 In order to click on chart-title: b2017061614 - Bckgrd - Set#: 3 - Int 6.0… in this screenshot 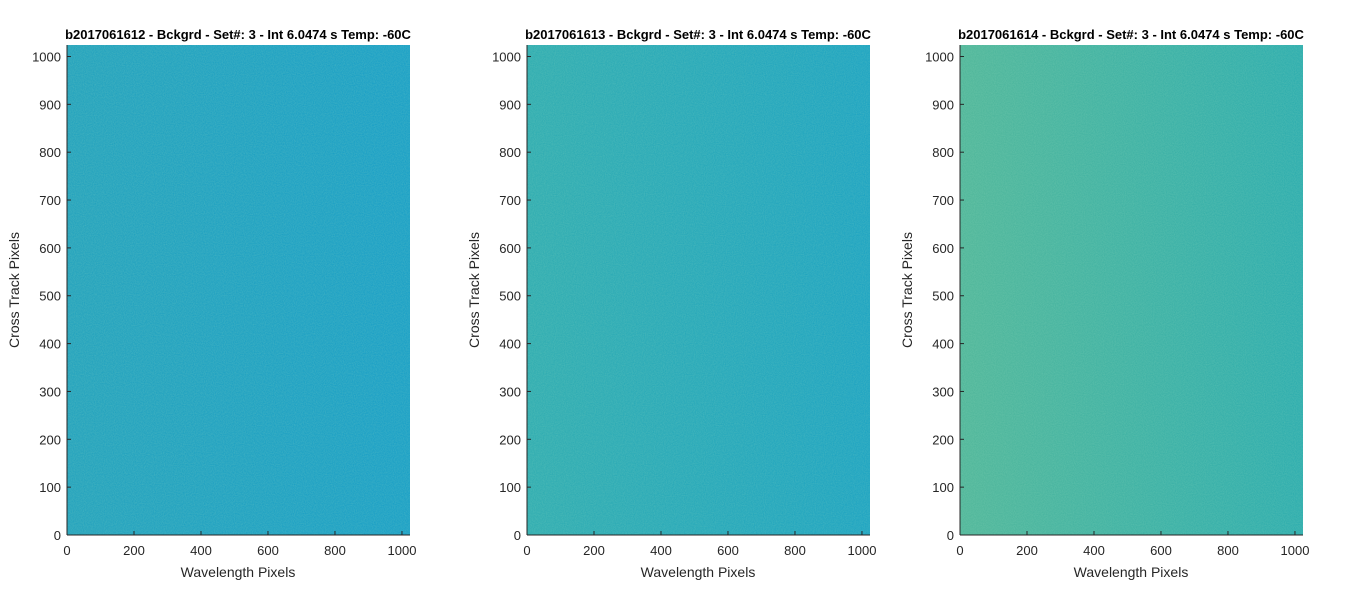, I will do `click(1131, 34)`.